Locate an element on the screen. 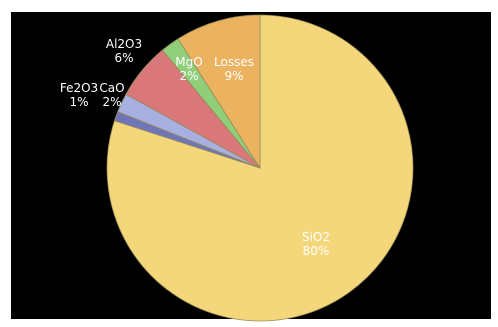 This screenshot has height=327, width=498. slice-label-cao: CaO is located at coordinates (111, 88).